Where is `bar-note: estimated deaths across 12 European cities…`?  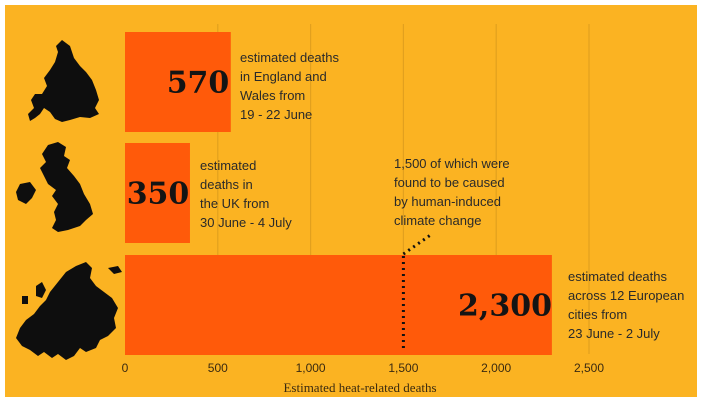 bar-note: estimated deaths across 12 European cities… is located at coordinates (626, 305).